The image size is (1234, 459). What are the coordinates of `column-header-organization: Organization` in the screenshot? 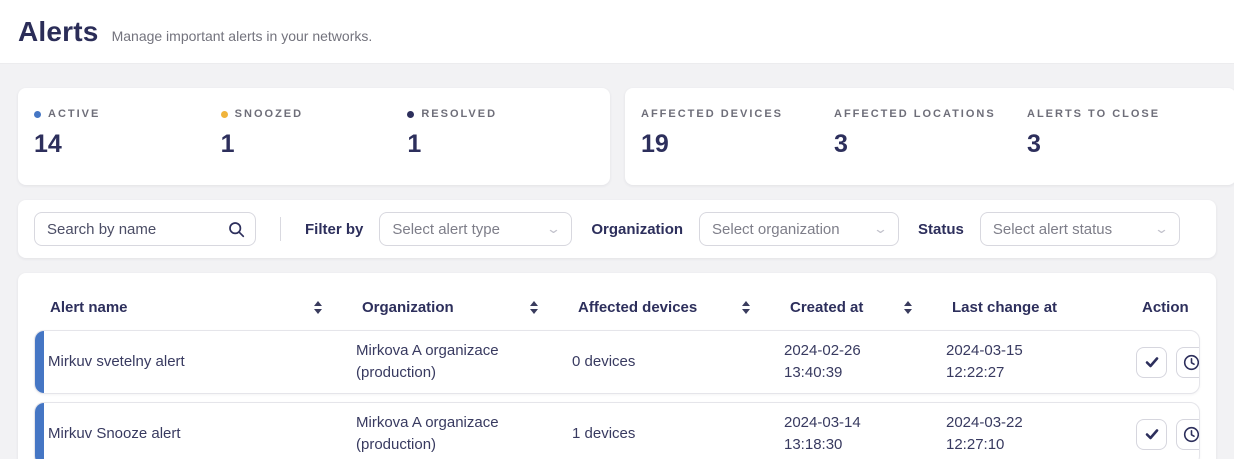 It's located at (470, 307).